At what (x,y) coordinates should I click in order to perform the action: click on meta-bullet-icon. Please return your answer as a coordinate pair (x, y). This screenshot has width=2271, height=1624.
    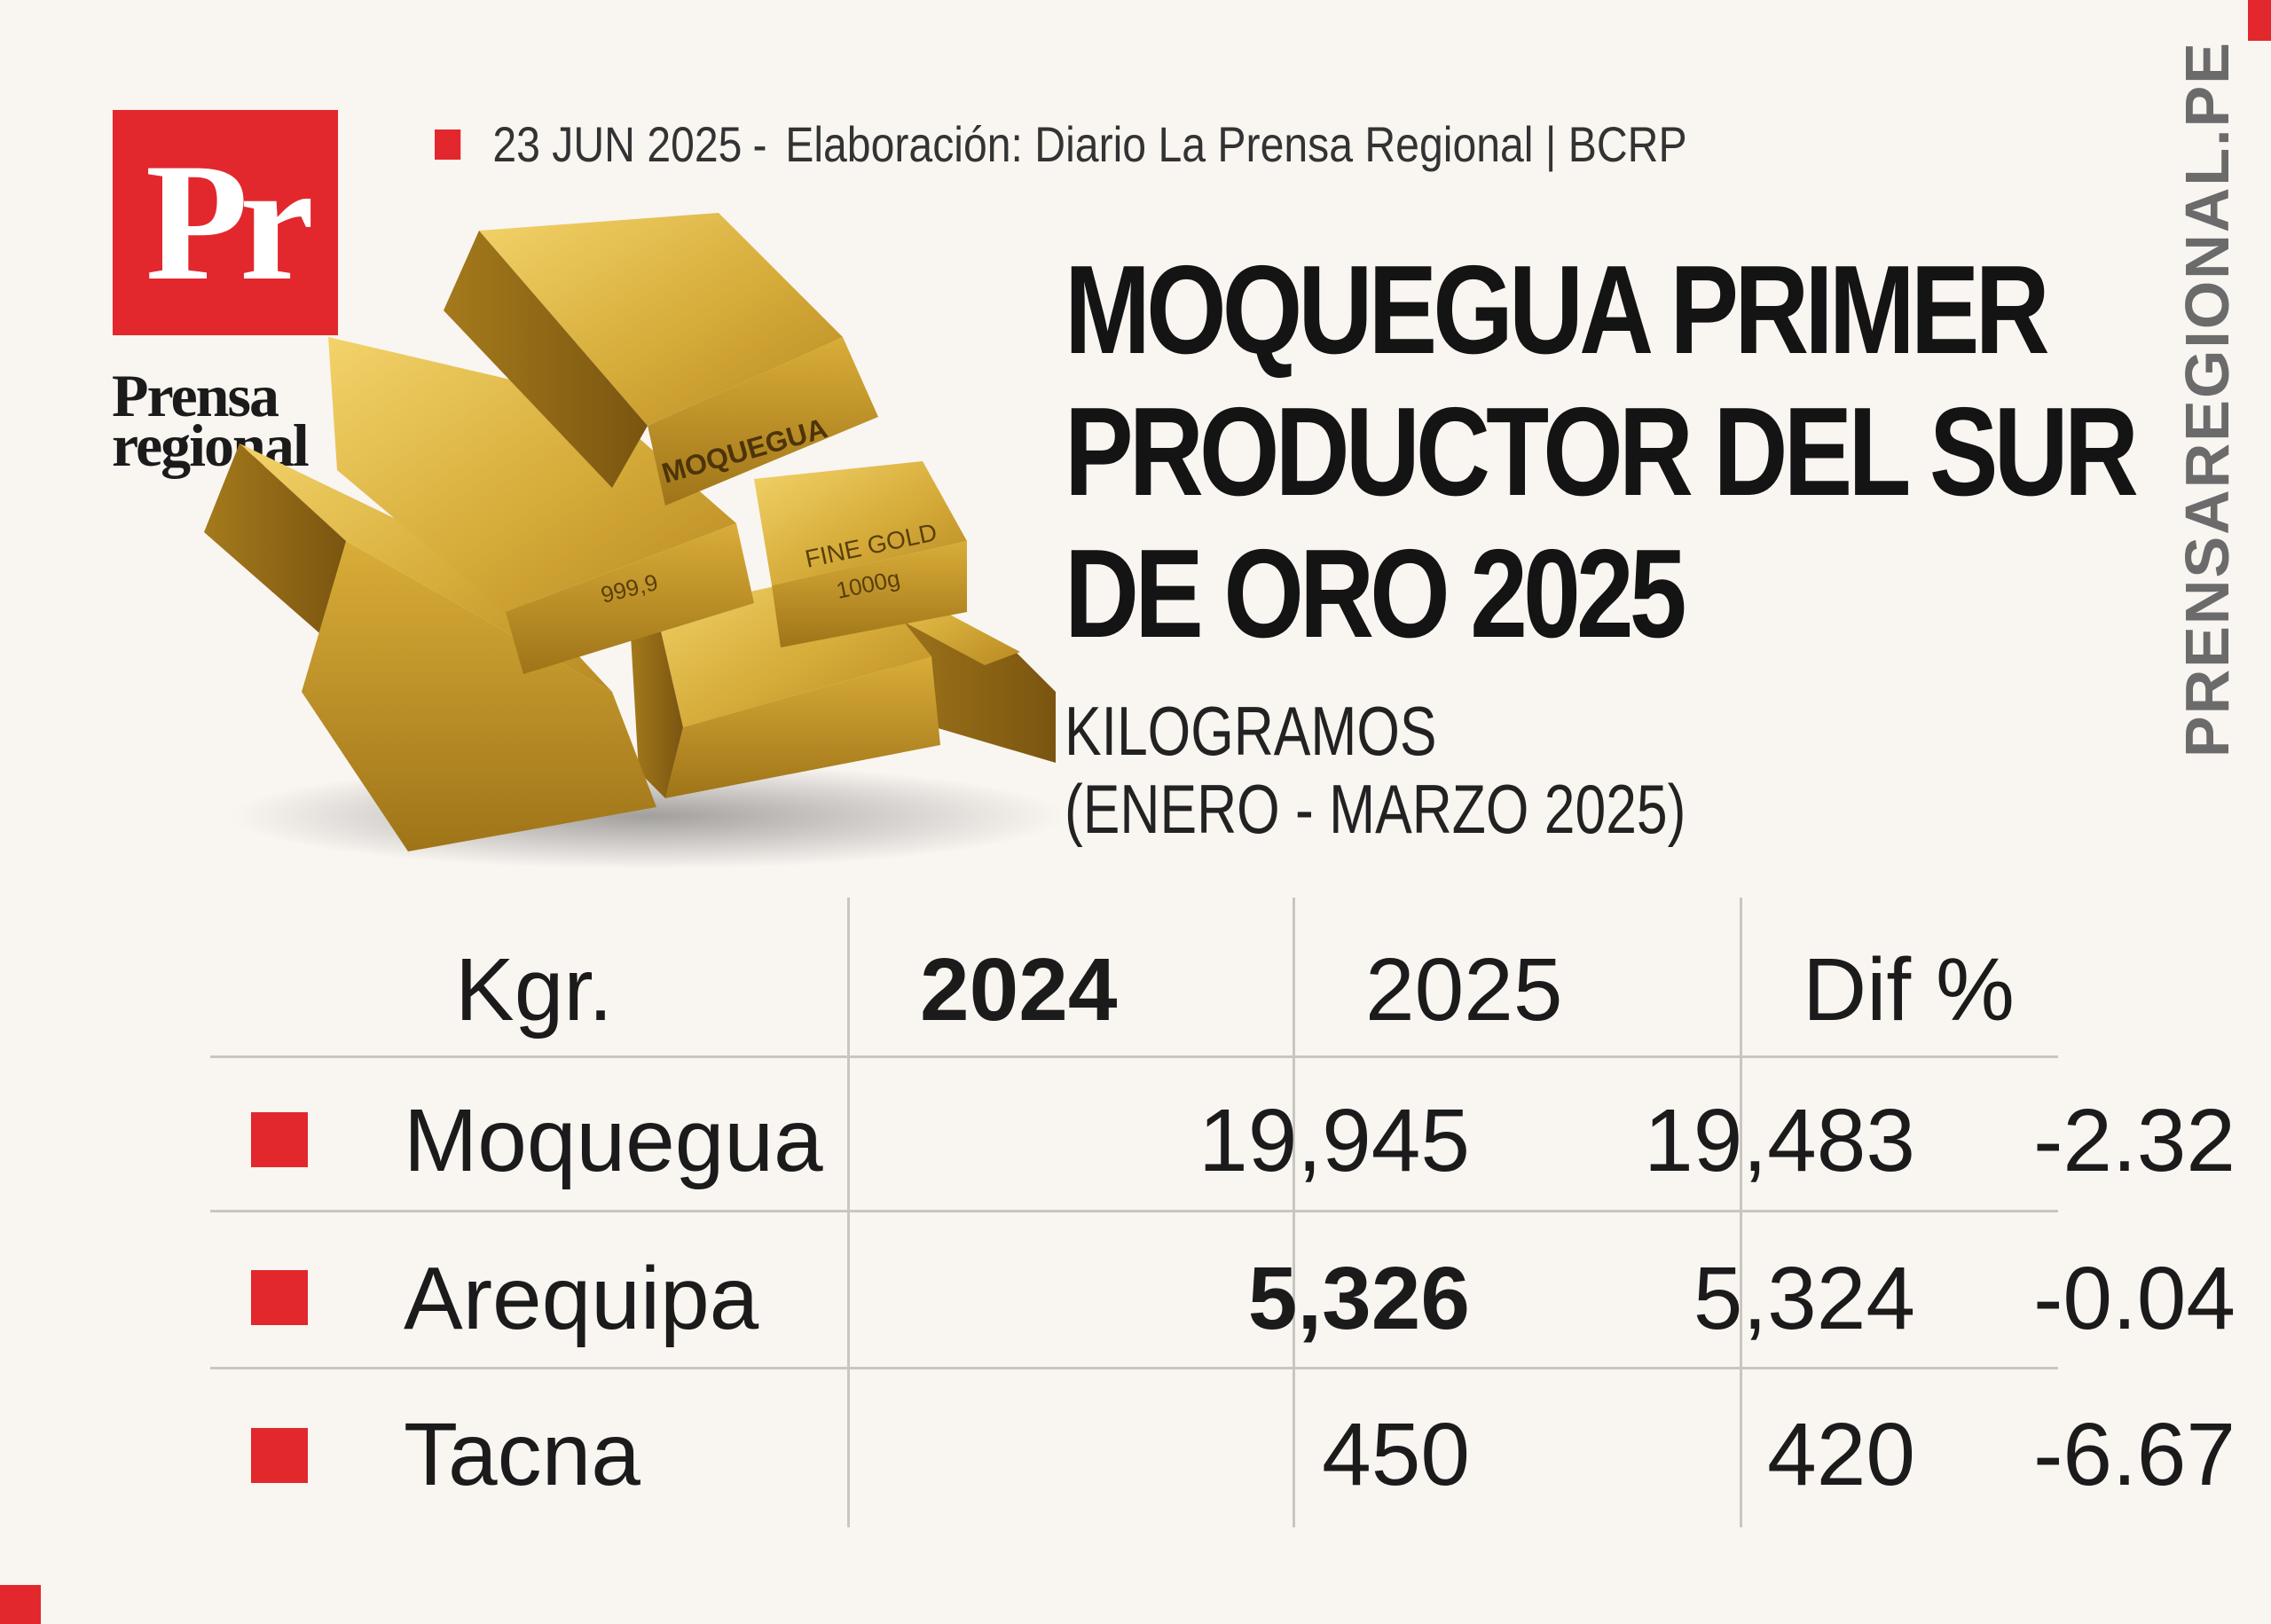
    Looking at the image, I should click on (448, 145).